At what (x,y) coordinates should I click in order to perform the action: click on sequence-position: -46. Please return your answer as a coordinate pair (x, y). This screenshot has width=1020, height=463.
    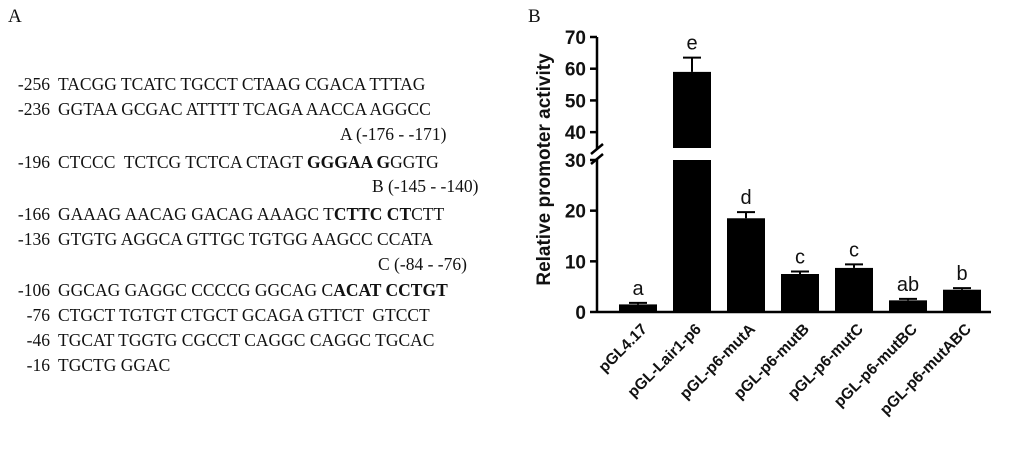
    Looking at the image, I should click on (38, 340).